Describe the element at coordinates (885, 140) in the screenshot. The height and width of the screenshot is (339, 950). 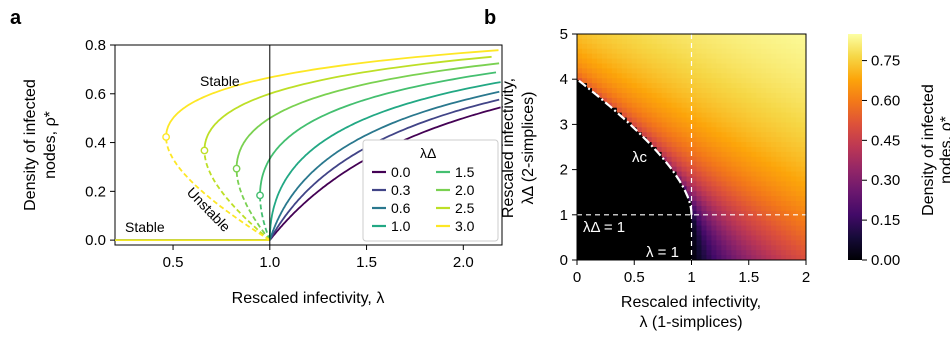
I see `colorbar-tick-label: 0.45` at that location.